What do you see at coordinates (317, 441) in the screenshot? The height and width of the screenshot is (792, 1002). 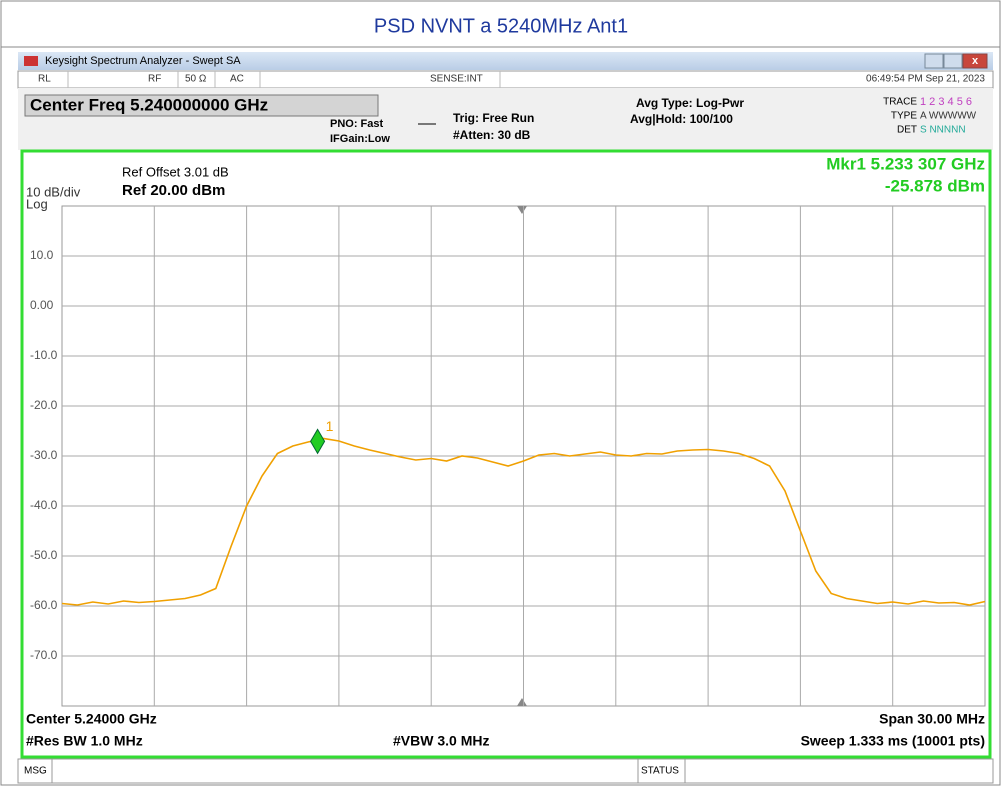 I see `marker` at bounding box center [317, 441].